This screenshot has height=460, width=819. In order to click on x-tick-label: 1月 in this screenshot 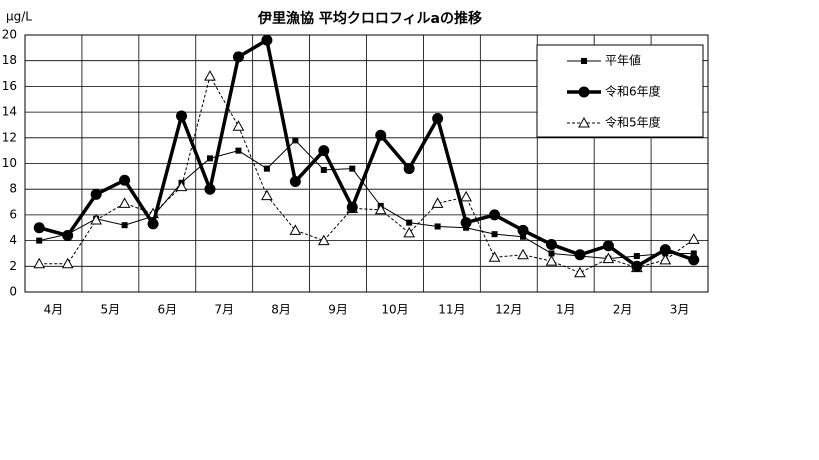, I will do `click(566, 310)`.